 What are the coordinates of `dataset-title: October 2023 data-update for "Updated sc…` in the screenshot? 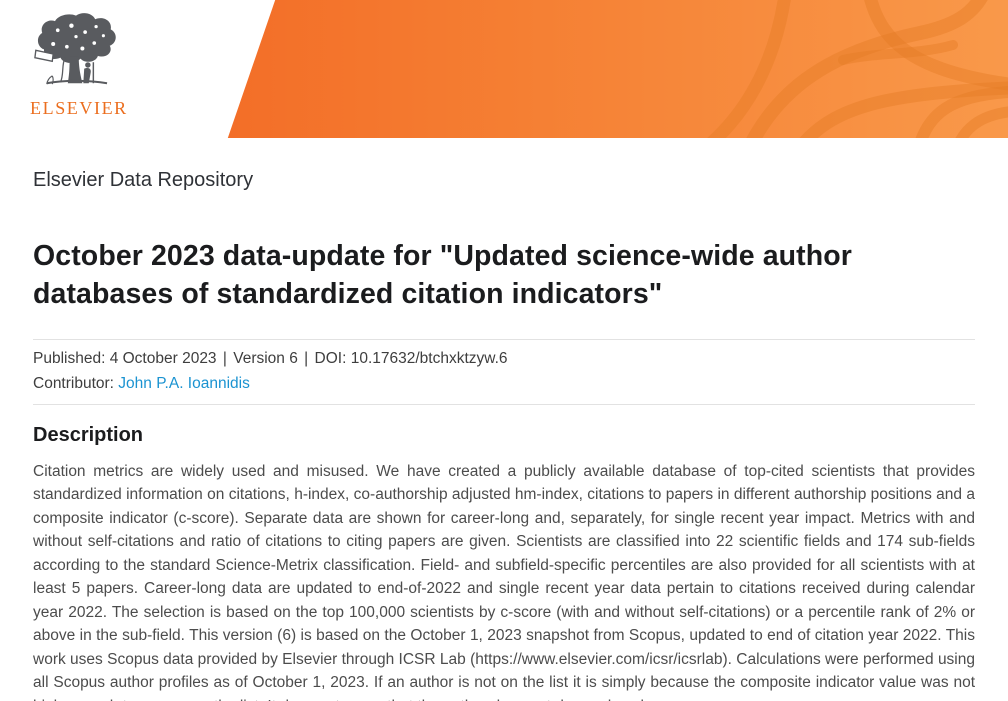 It's located at (442, 275).